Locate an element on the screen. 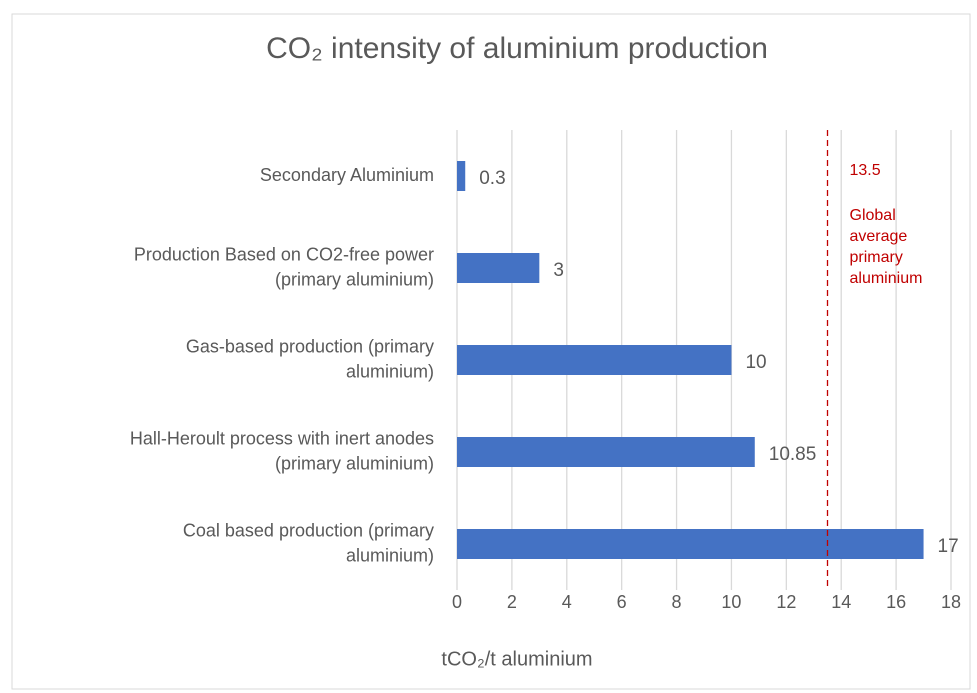  x-tick-label: 16 is located at coordinates (896, 602).